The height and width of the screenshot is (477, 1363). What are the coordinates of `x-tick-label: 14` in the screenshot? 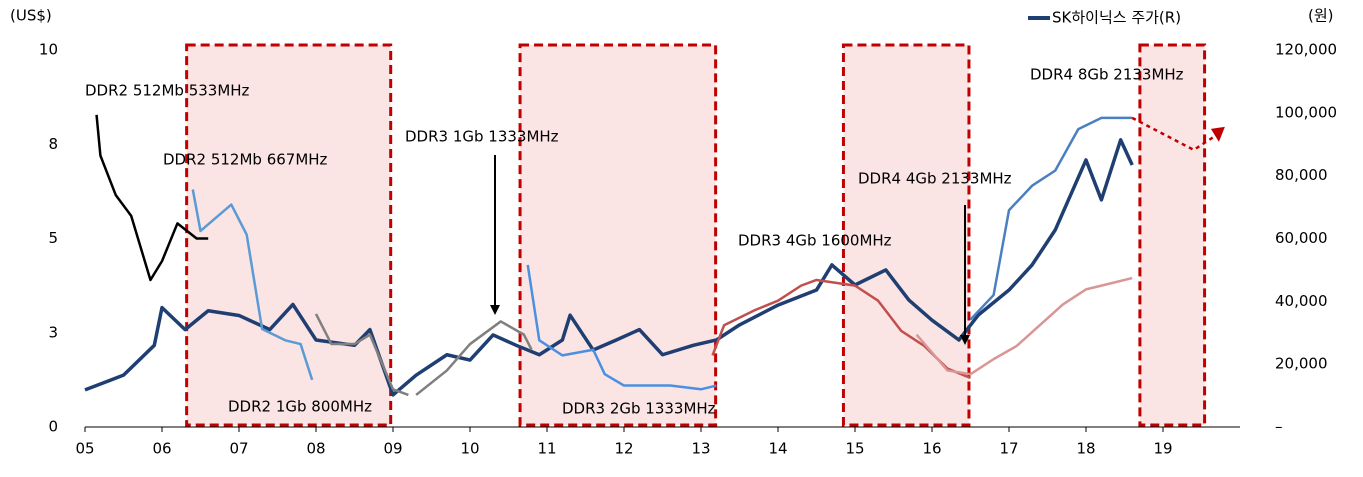 It's located at (777, 449).